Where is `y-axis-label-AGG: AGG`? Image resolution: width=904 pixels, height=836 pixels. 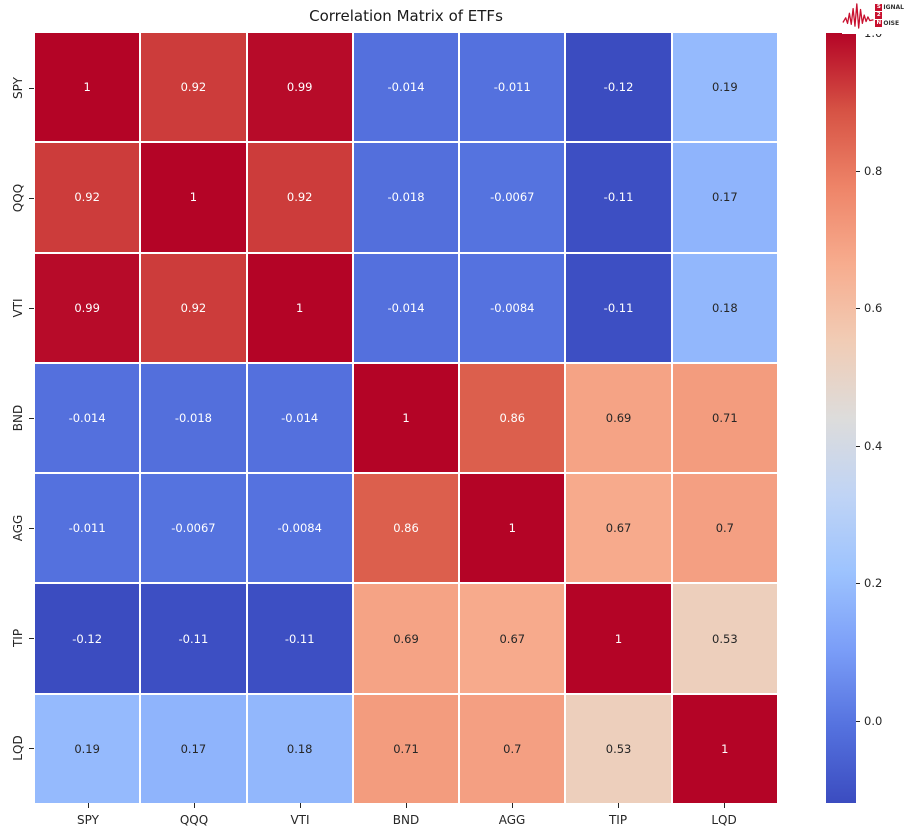 y-axis-label-AGG: AGG is located at coordinates (18, 528).